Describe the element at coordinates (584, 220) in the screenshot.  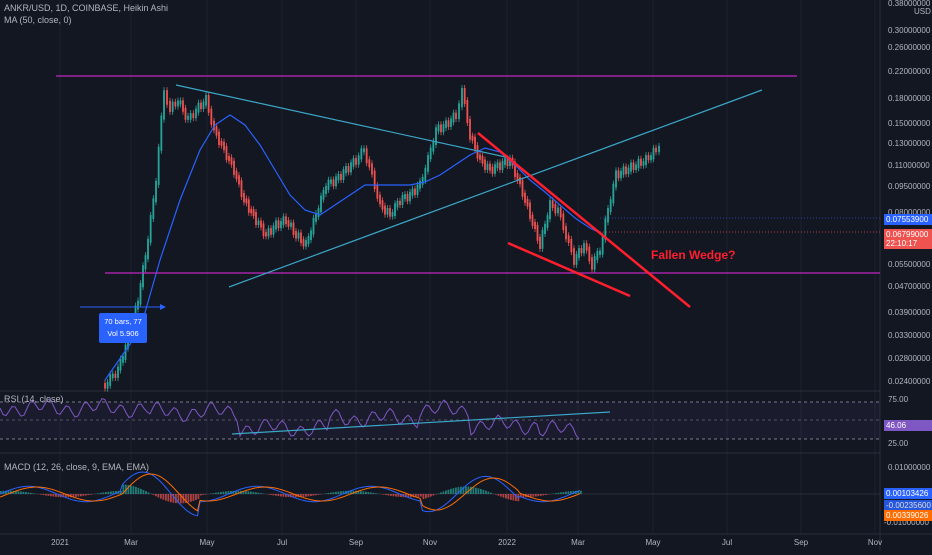
I see `wedge-upper-line` at that location.